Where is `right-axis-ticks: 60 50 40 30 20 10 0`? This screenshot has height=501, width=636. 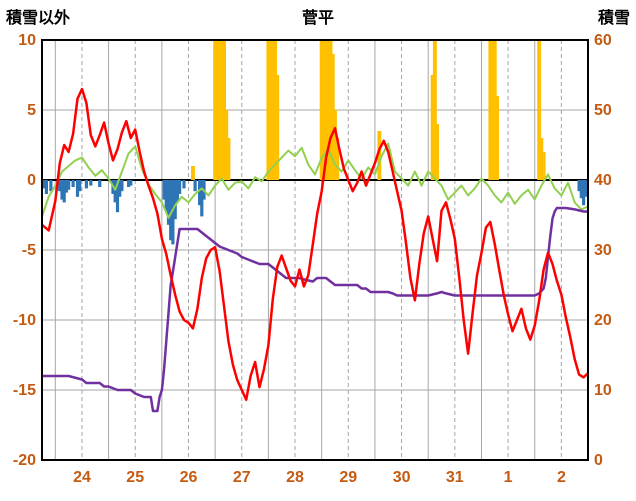 right-axis-ticks: 60 50 40 30 20 10 0 is located at coordinates (603, 250).